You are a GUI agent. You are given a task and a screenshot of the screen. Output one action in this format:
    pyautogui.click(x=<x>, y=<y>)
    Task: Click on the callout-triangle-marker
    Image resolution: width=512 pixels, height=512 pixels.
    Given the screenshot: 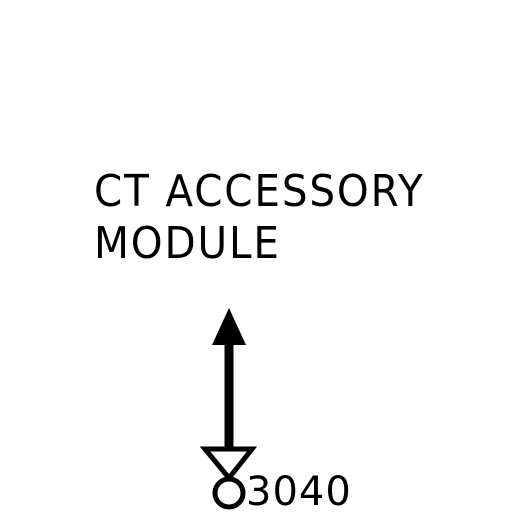 What is the action you would take?
    pyautogui.click(x=228, y=464)
    